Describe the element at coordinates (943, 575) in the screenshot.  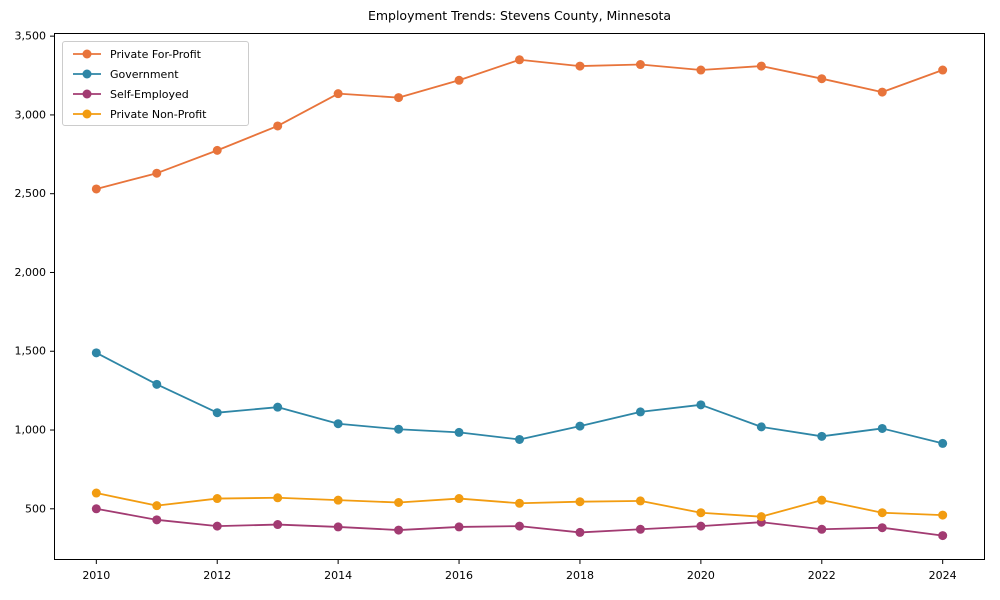
I see `x-tick-label: 2024` at that location.